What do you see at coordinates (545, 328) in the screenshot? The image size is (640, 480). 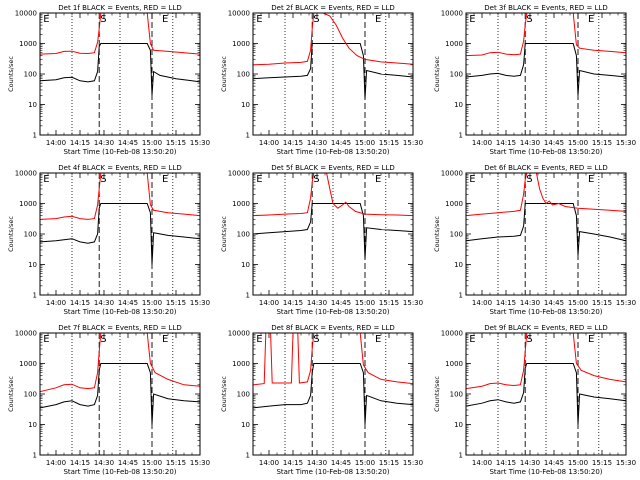 I see `panel-title: Det 9f BLACK = Events, RED = LLD` at bounding box center [545, 328].